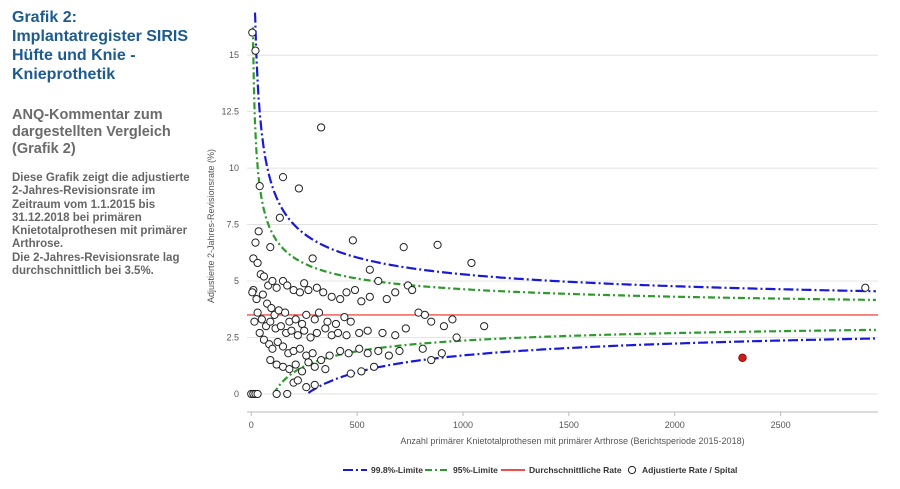 The width and height of the screenshot is (900, 489). What do you see at coordinates (232, 337) in the screenshot?
I see `y-tick-label: 2.5` at bounding box center [232, 337].